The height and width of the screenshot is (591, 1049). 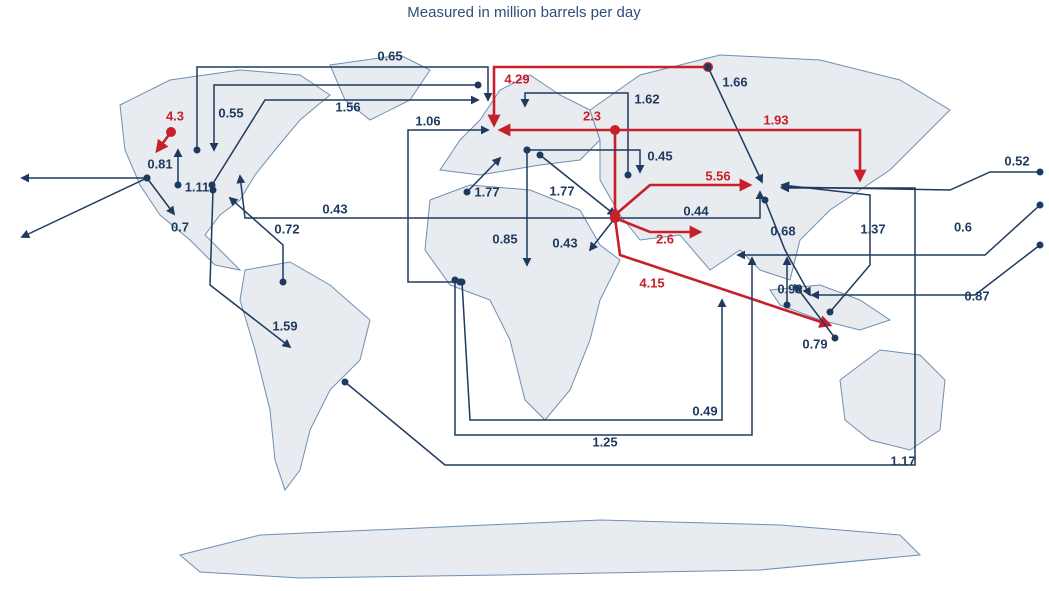 I want to click on flow-label: 0.87, so click(x=976, y=295).